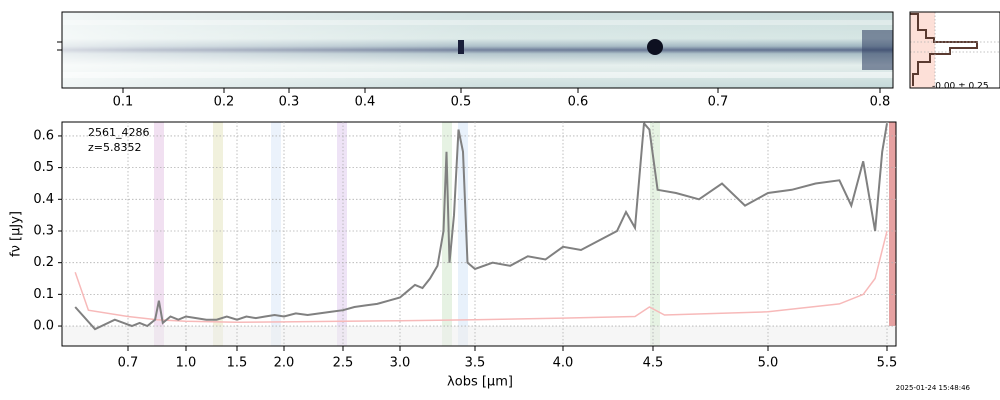 Image resolution: width=1000 pixels, height=400 pixels. I want to click on x-tick-label: 4.0, so click(563, 363).